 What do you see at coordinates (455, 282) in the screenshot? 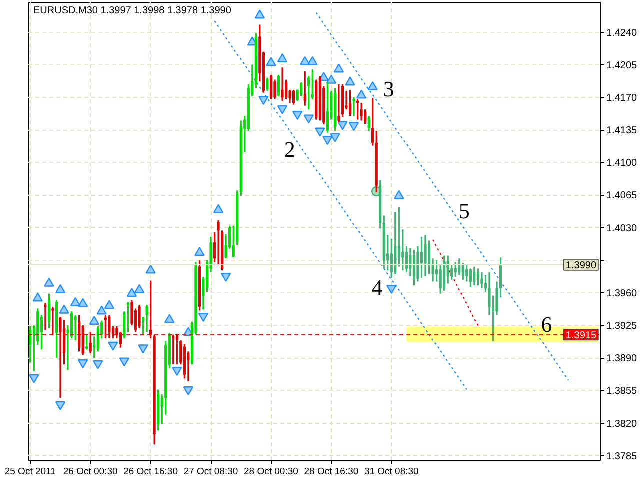
I see `line-series` at bounding box center [455, 282].